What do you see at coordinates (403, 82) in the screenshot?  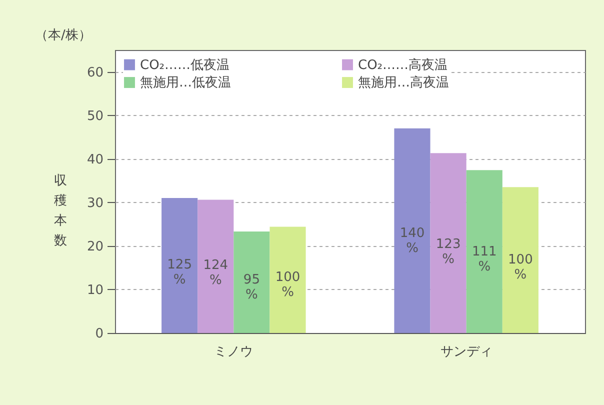 I see `legend-label: 無施用…高夜温` at bounding box center [403, 82].